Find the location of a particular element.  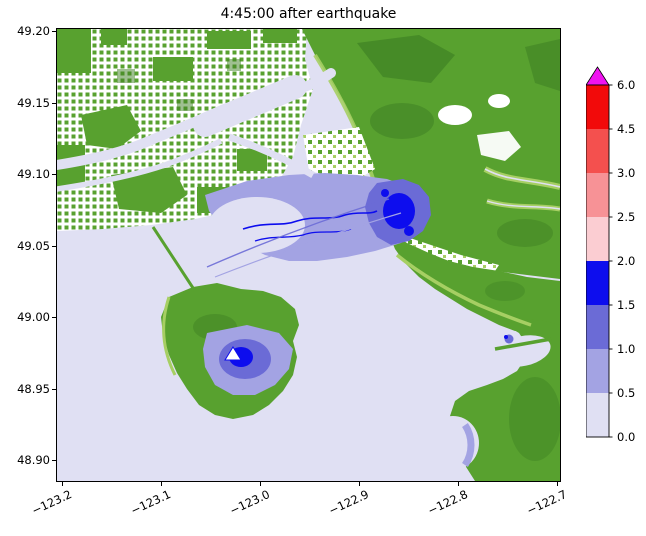

colorbar-tick-label: 2.0 is located at coordinates (626, 261).